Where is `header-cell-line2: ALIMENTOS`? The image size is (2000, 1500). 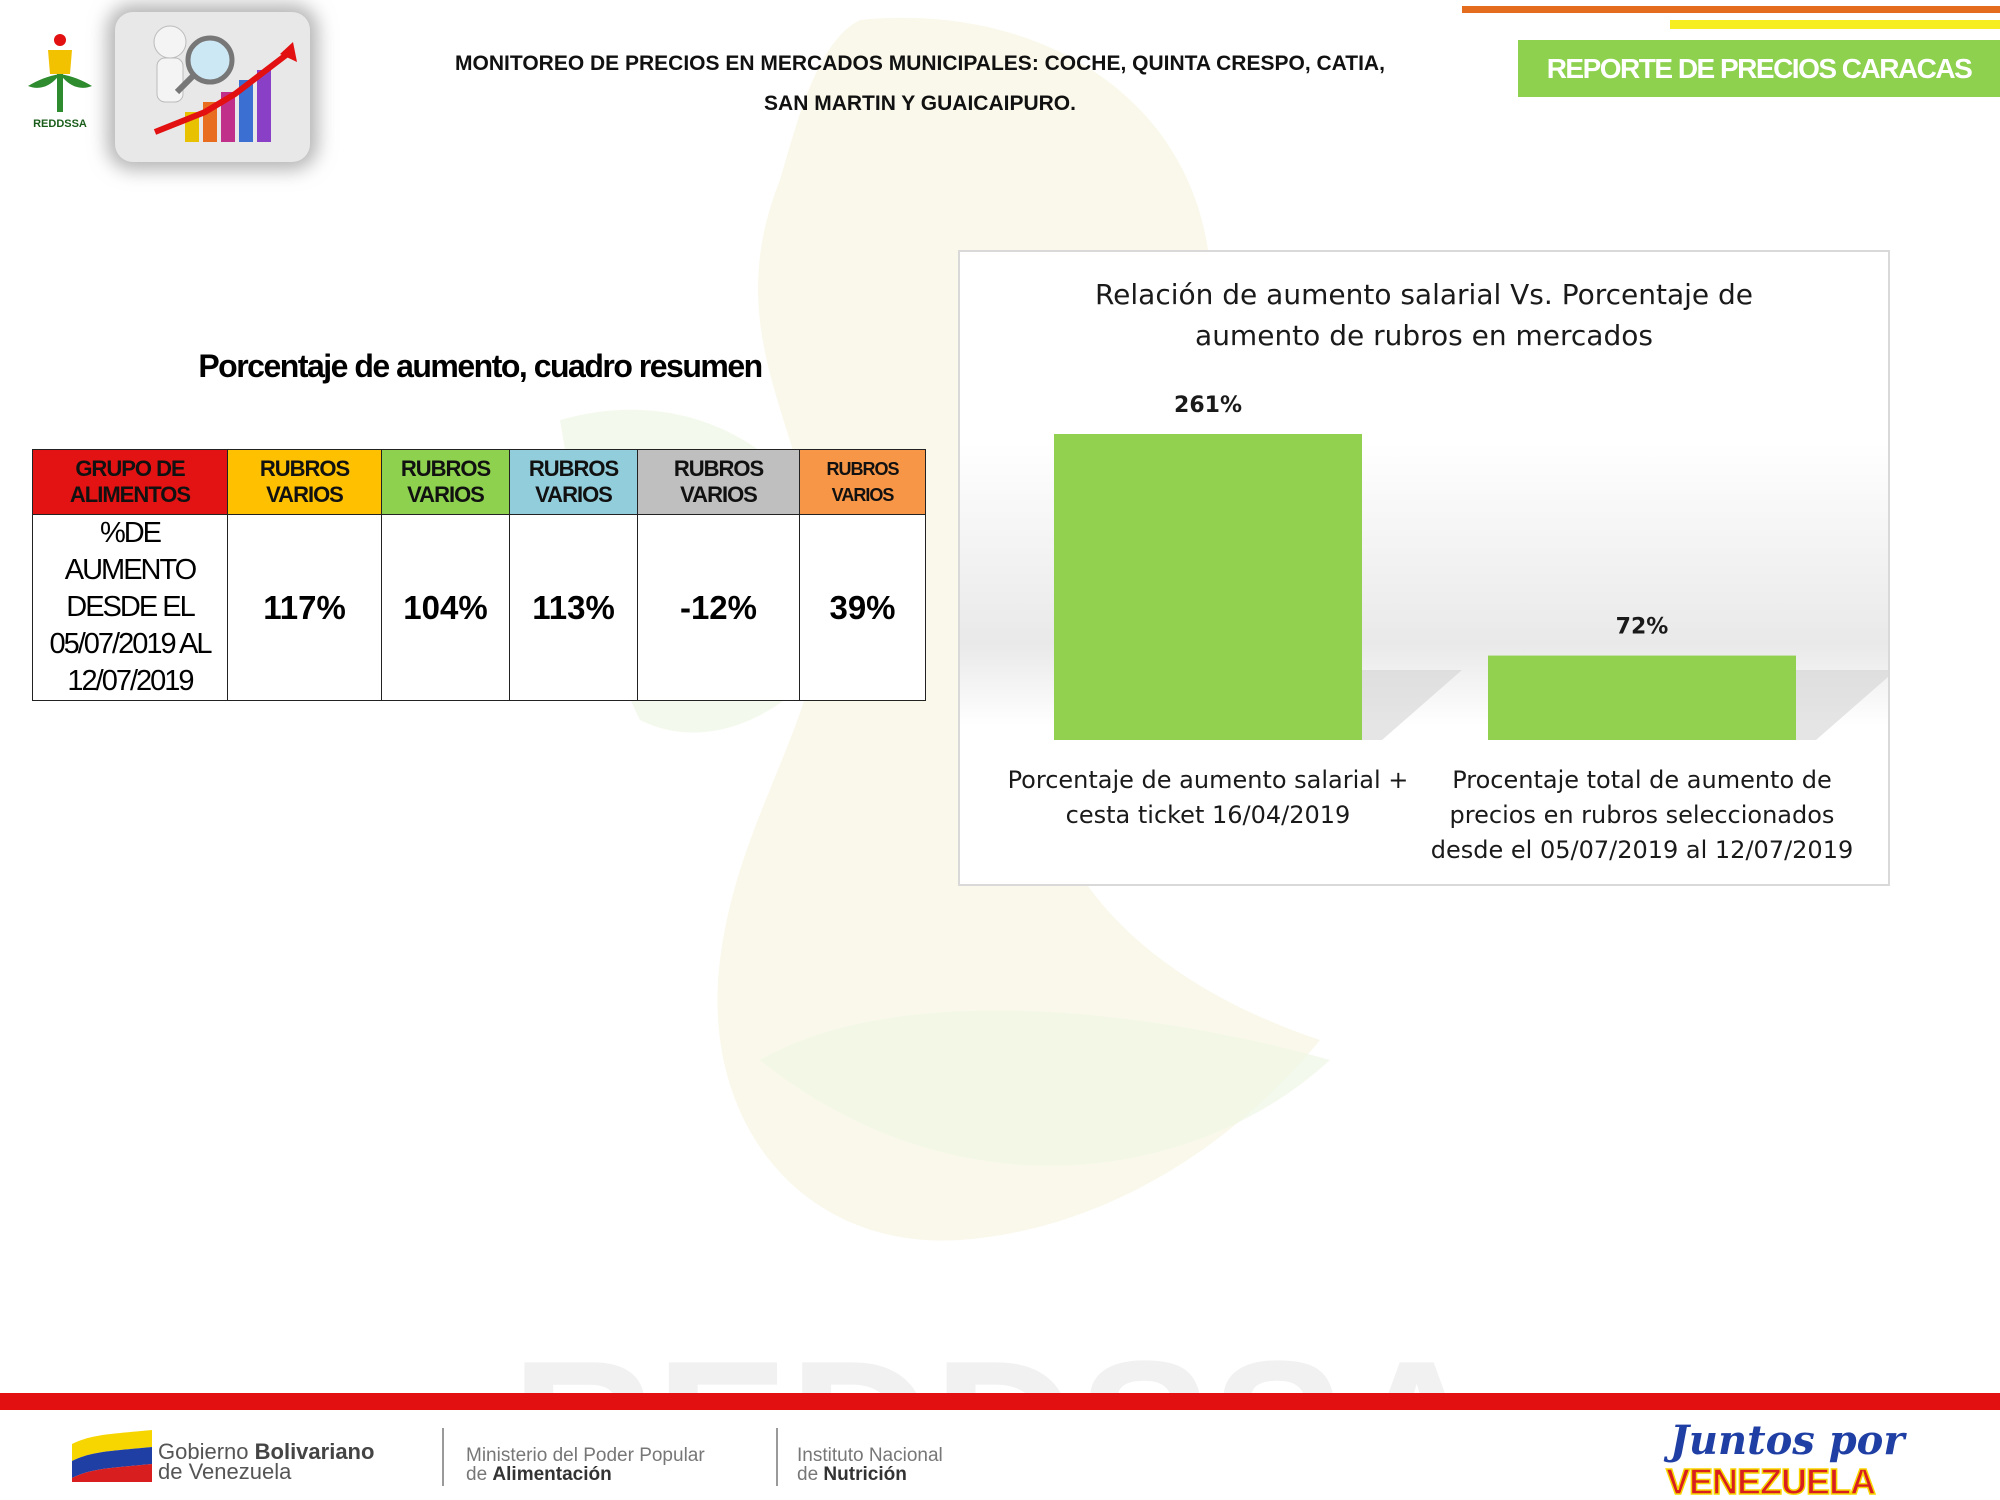 header-cell-line2: ALIMENTOS is located at coordinates (130, 494).